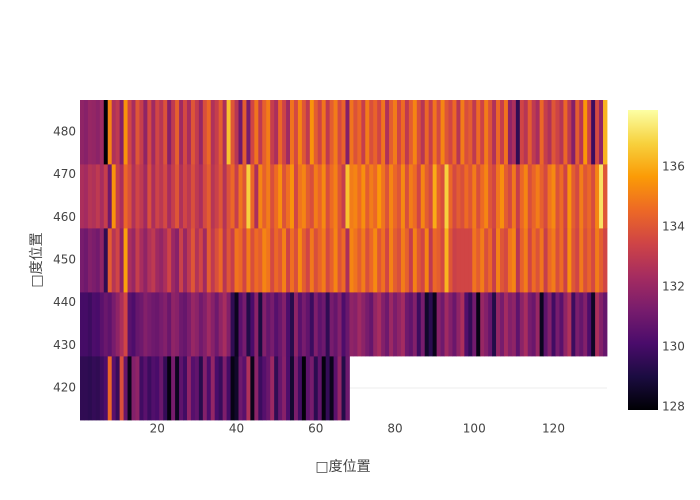  Describe the element at coordinates (673, 347) in the screenshot. I see `colorbar-tick-label: 130` at that location.